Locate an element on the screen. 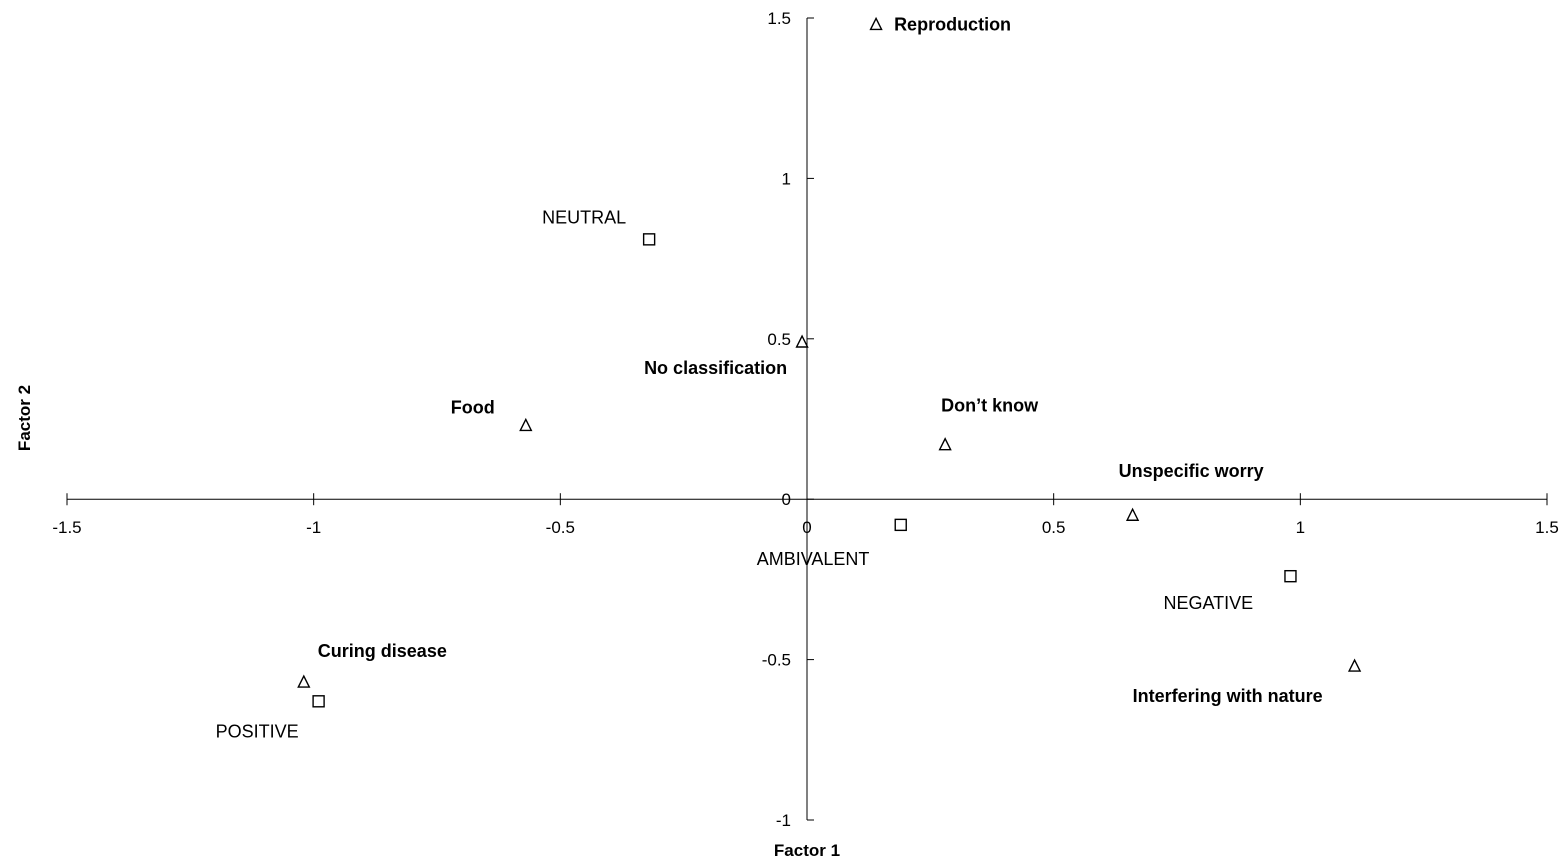 The height and width of the screenshot is (868, 1567). y-tick-label: -1 is located at coordinates (783, 820).